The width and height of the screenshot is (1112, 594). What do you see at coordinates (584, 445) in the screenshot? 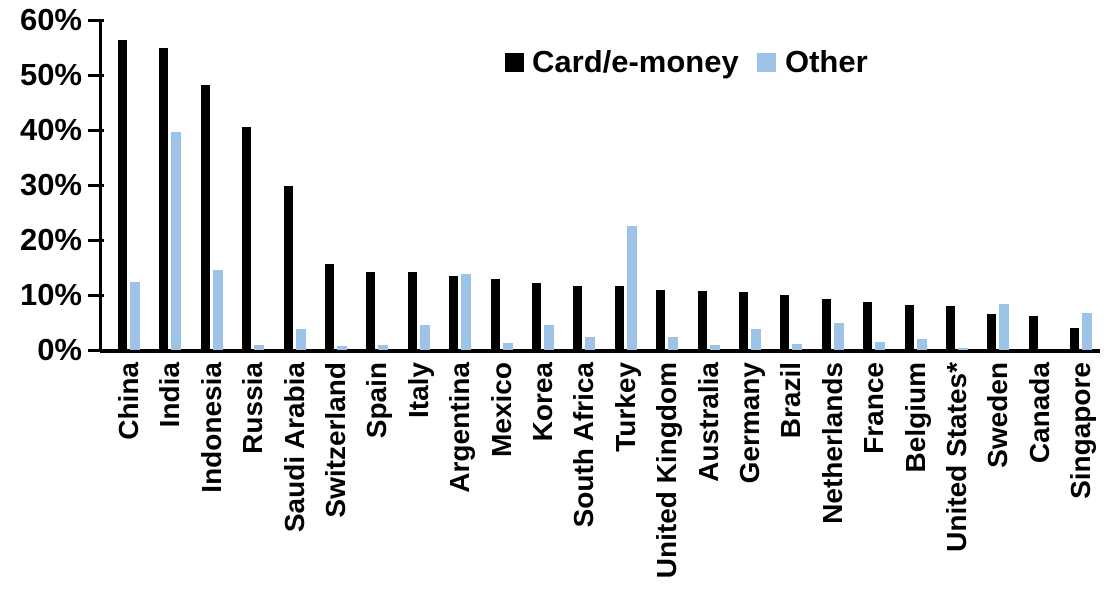
I see `x-label-south-africa: South Africa` at bounding box center [584, 445].